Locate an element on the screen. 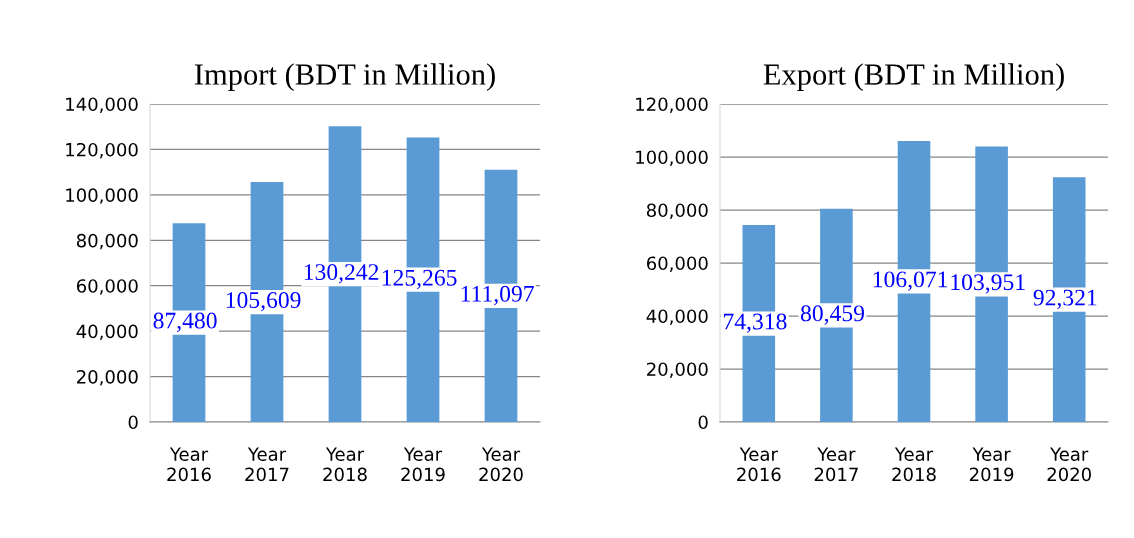  data-label: 106,071 is located at coordinates (910, 281).